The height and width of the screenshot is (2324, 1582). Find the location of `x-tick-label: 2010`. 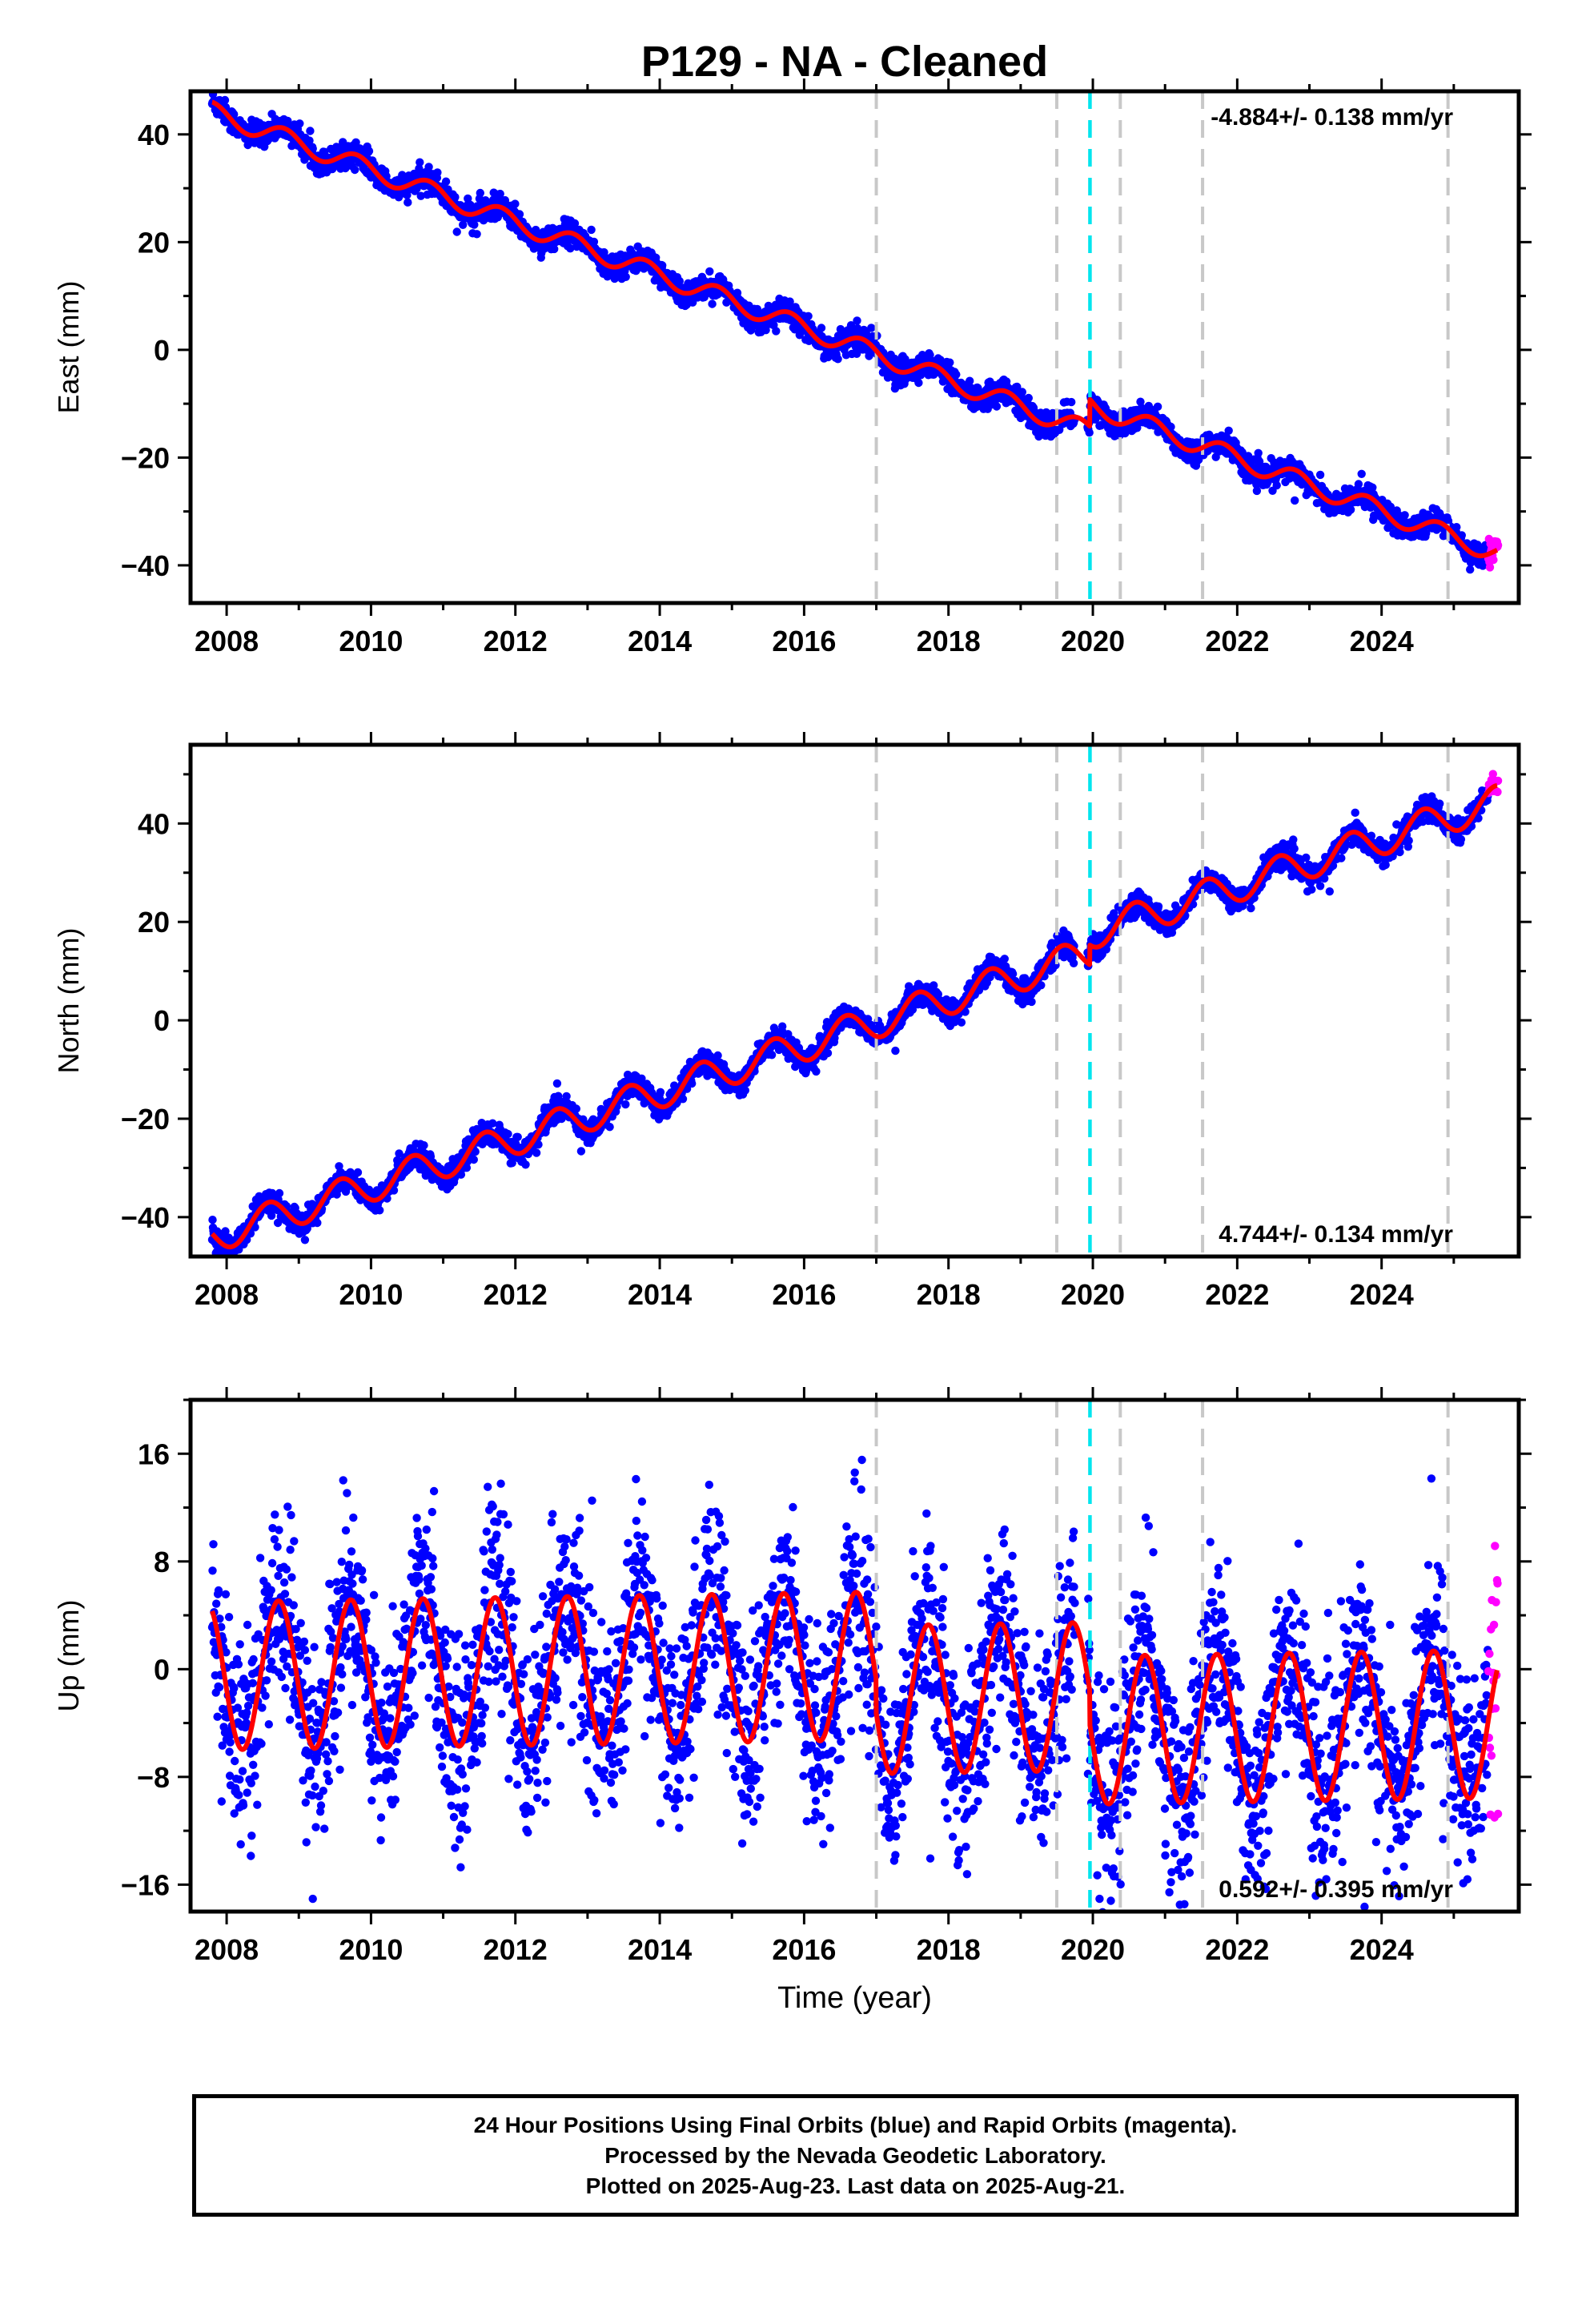

x-tick-label: 2010 is located at coordinates (371, 641).